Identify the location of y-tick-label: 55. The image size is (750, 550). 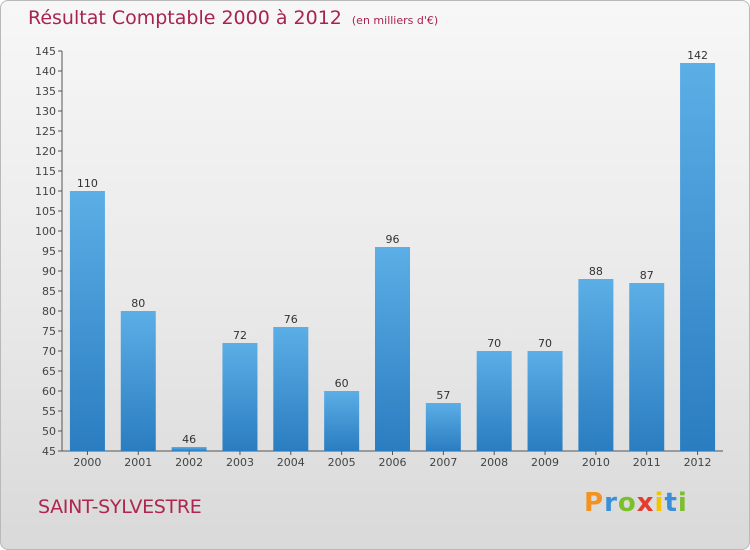
(49, 411).